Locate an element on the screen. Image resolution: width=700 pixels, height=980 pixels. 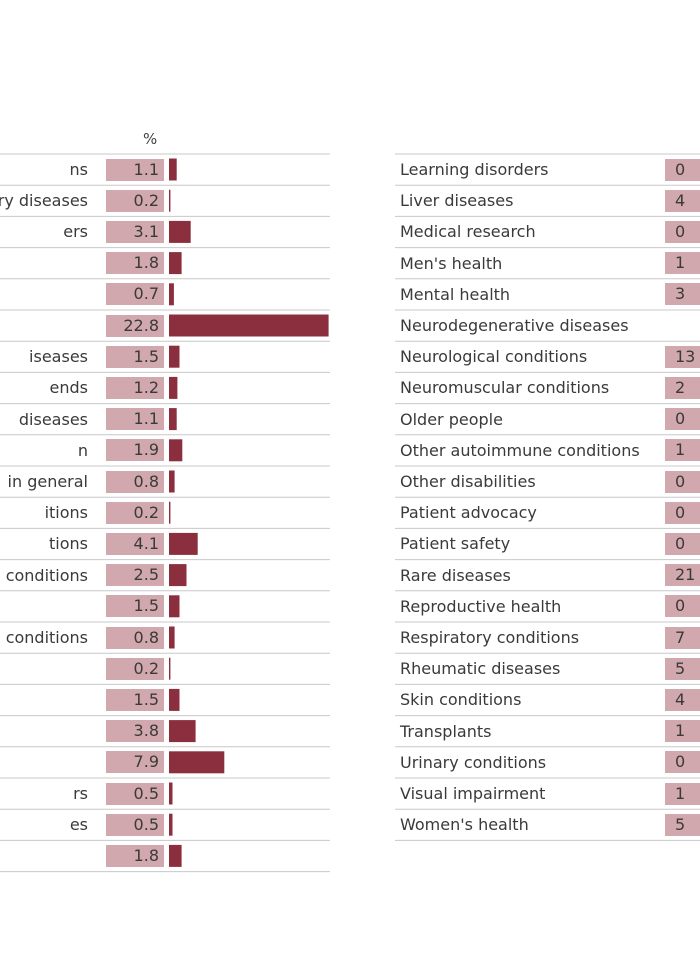
left-row-label: rs is located at coordinates (80, 793).